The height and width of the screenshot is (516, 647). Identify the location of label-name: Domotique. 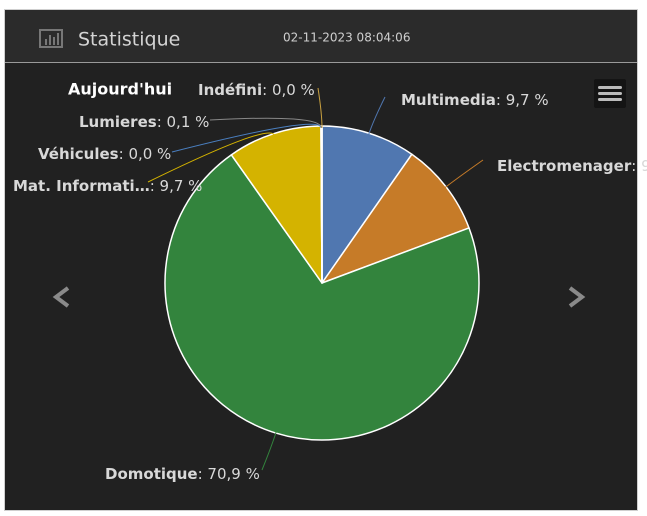
(151, 474).